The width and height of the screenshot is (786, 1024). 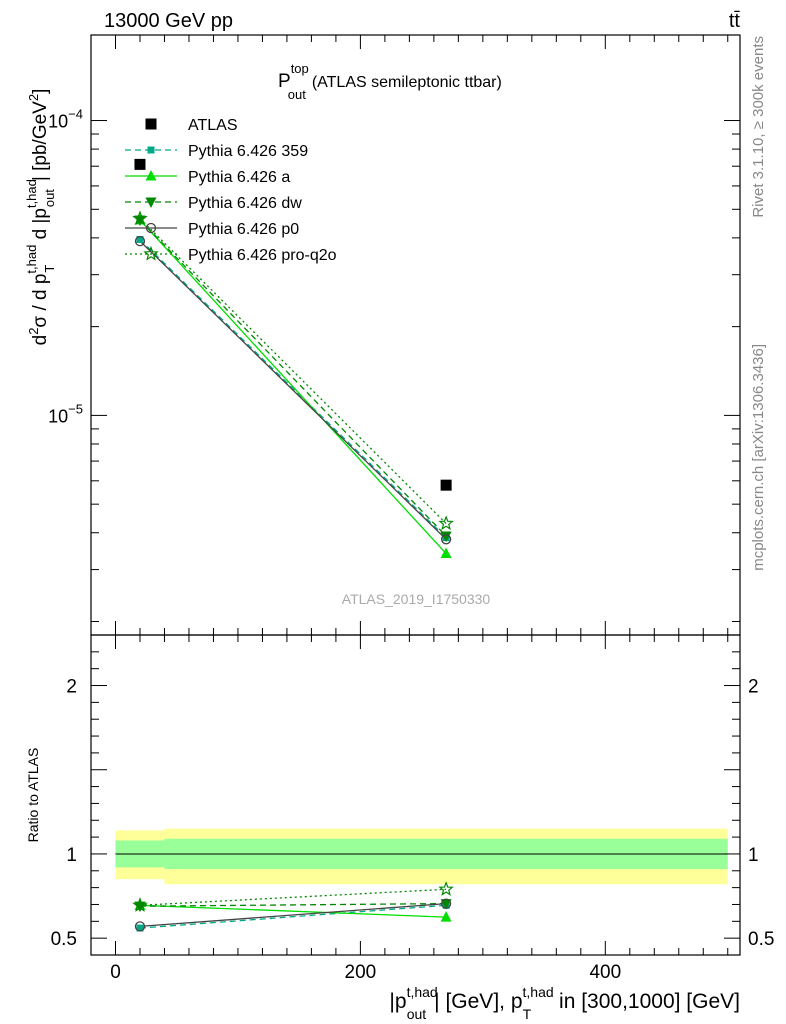 I want to click on legend-marker-pythia-6-426-p0-shape, so click(x=151, y=228).